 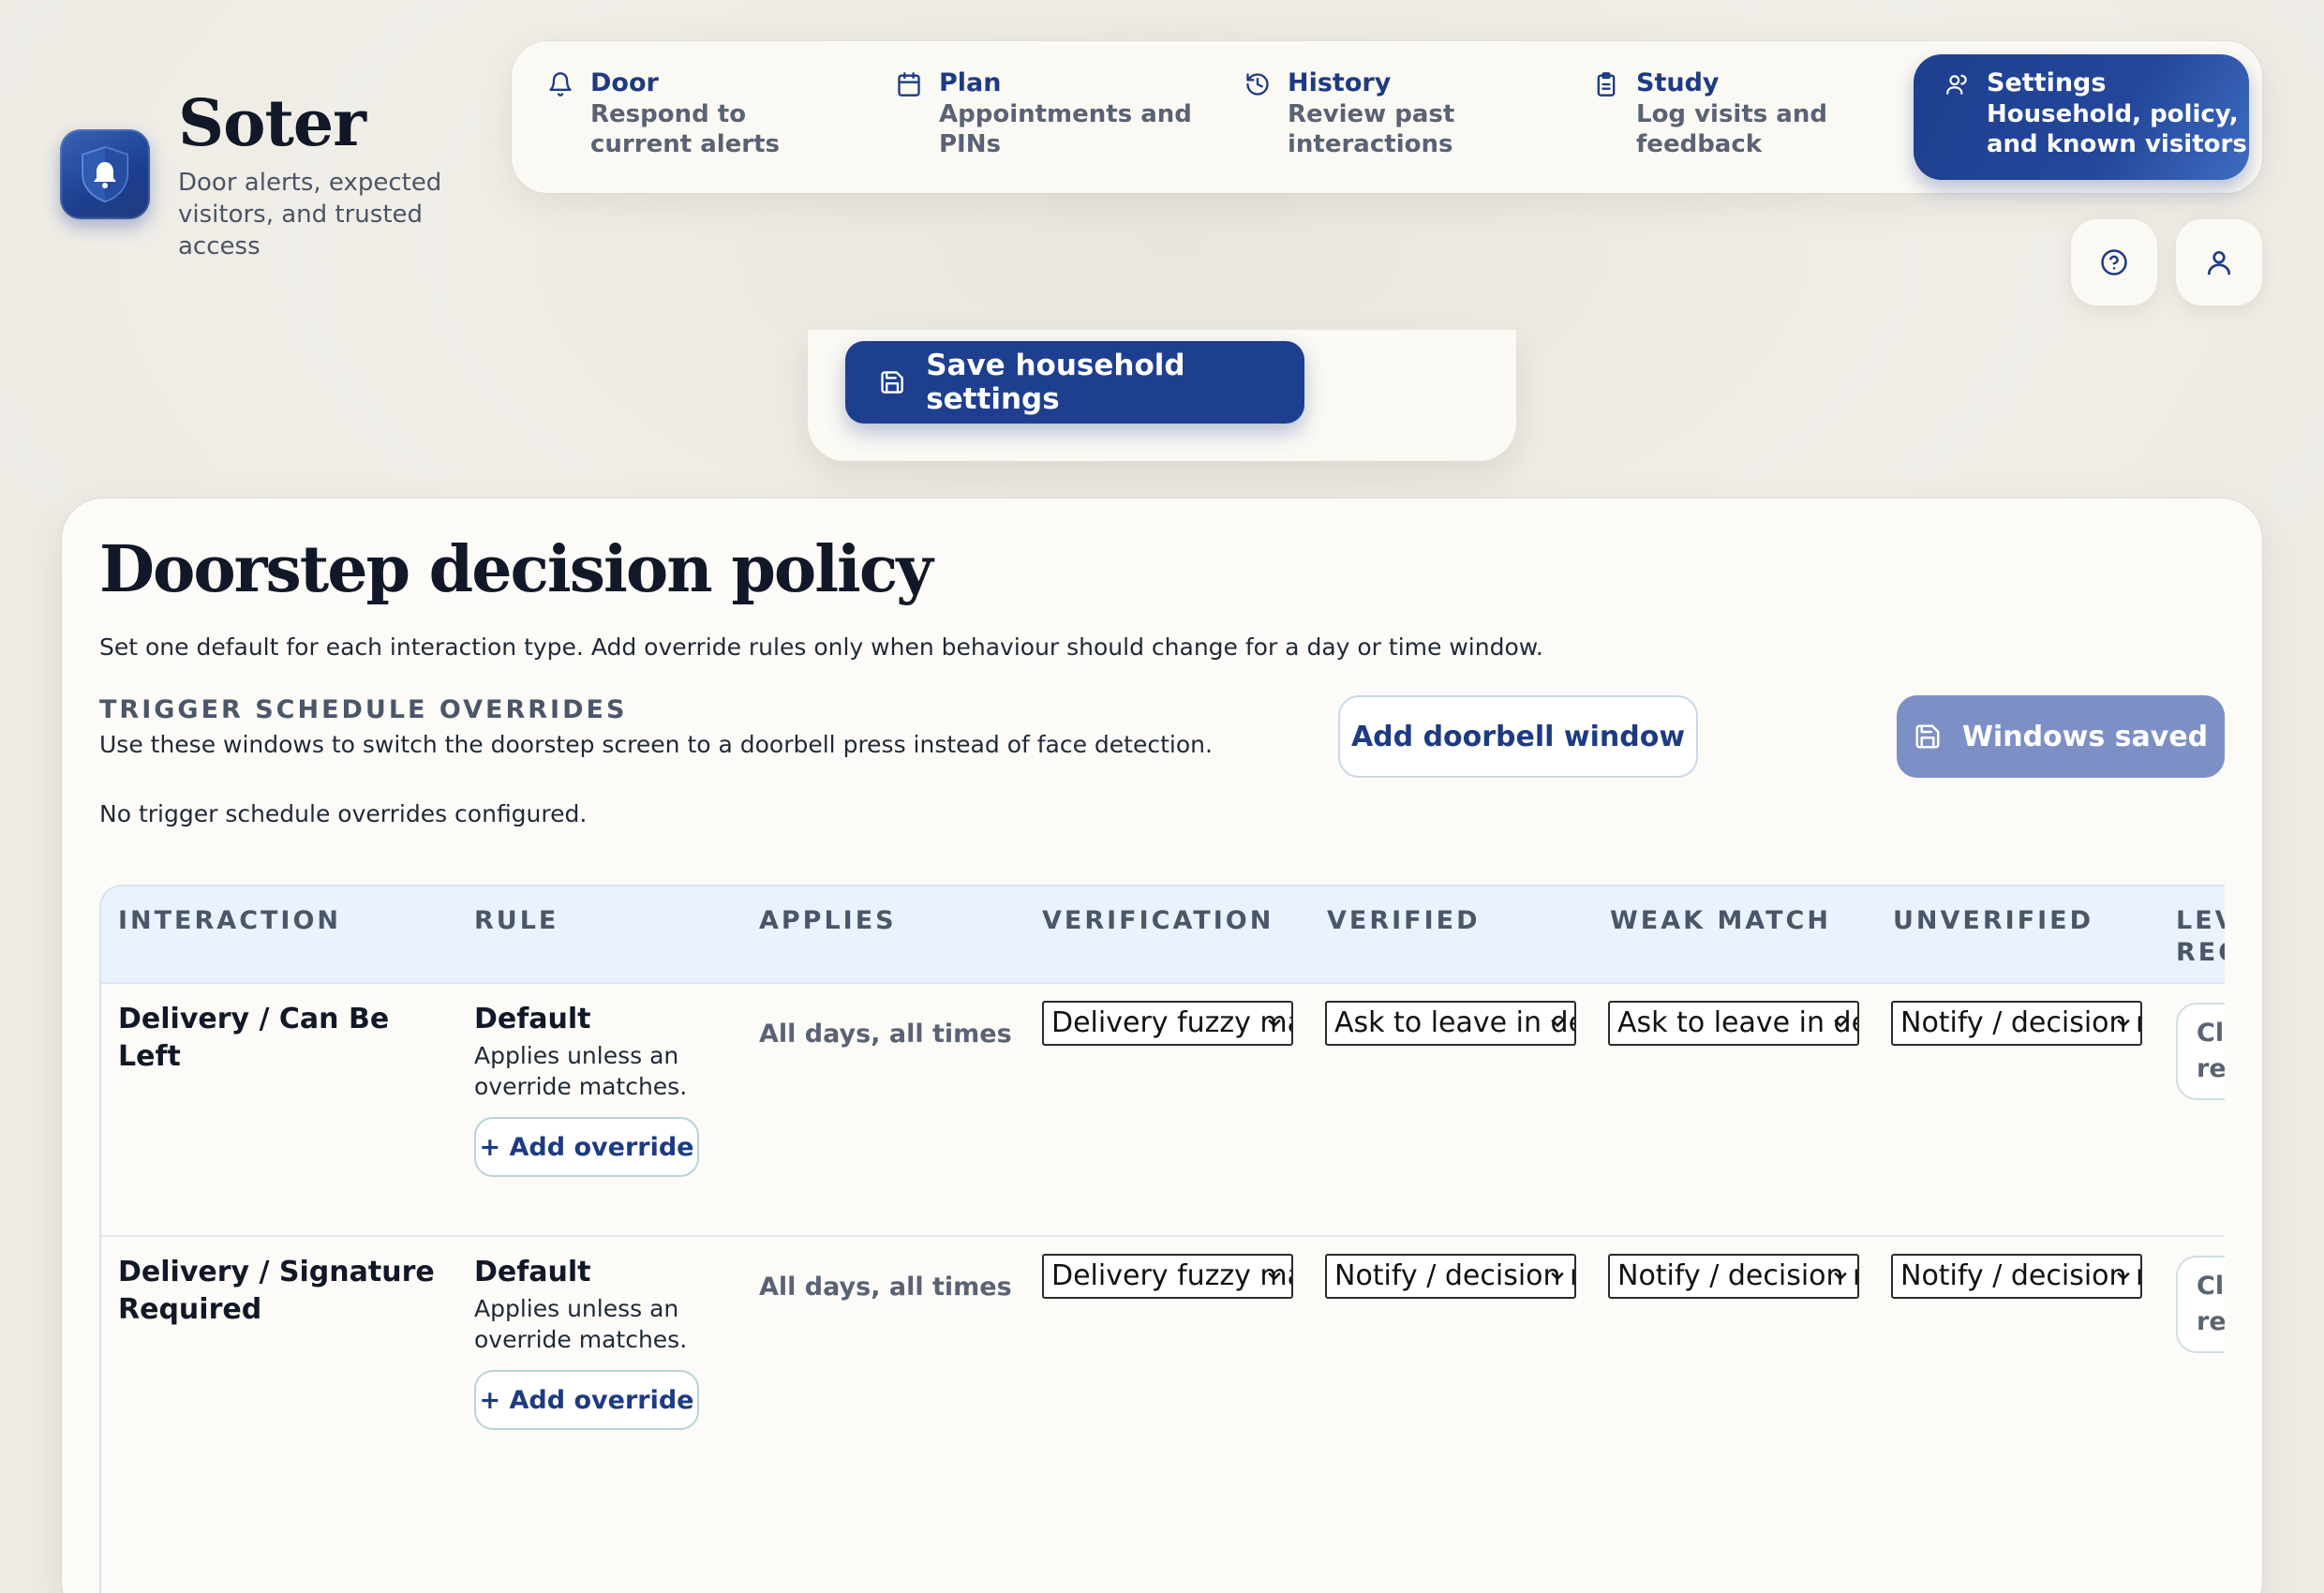 I want to click on column-header: RULE, so click(x=516, y=920).